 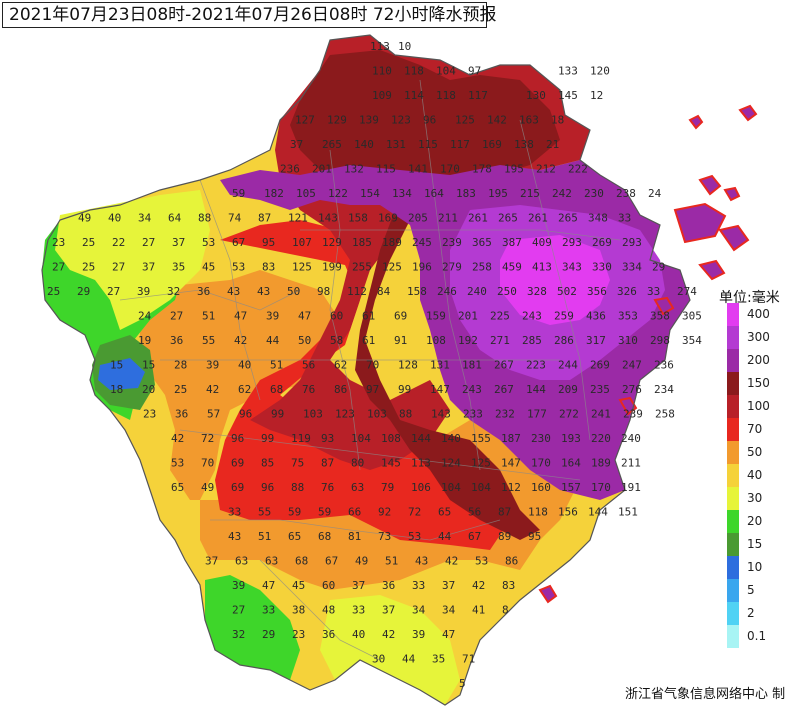 What do you see at coordinates (294, 536) in the screenshot?
I see `rainfall-value: 65` at bounding box center [294, 536].